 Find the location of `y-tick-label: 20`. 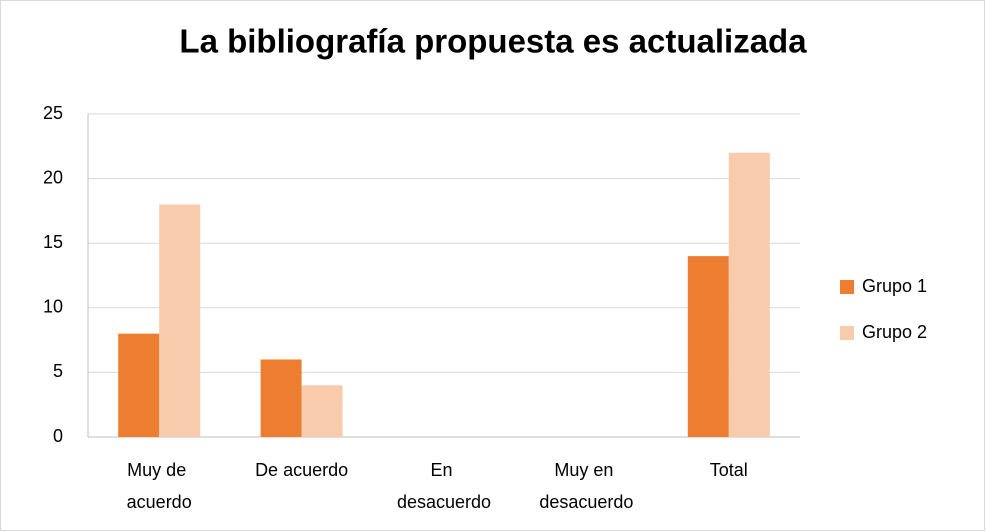

y-tick-label: 20 is located at coordinates (53, 177).